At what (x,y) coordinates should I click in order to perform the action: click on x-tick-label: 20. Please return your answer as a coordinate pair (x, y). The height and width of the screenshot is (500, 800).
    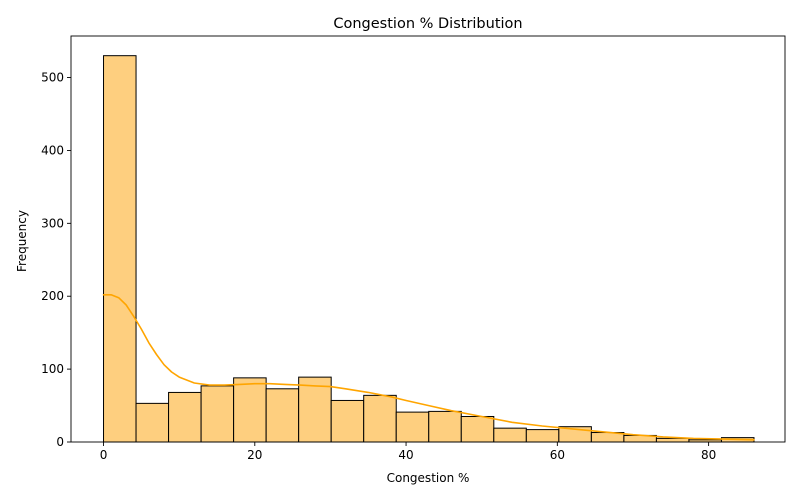
    Looking at the image, I should click on (254, 455).